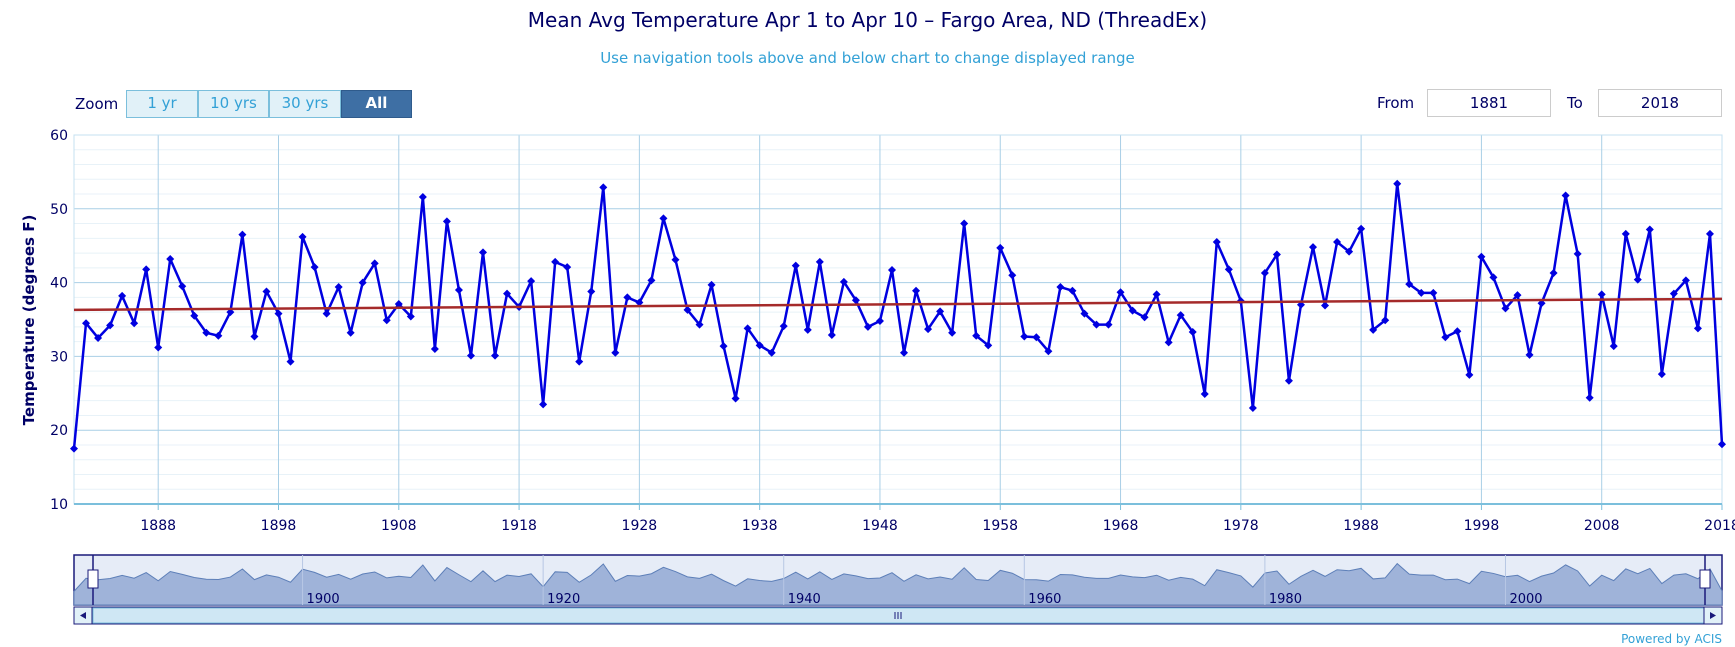  Describe the element at coordinates (323, 599) in the screenshot. I see `navigator-label: 1900` at that location.